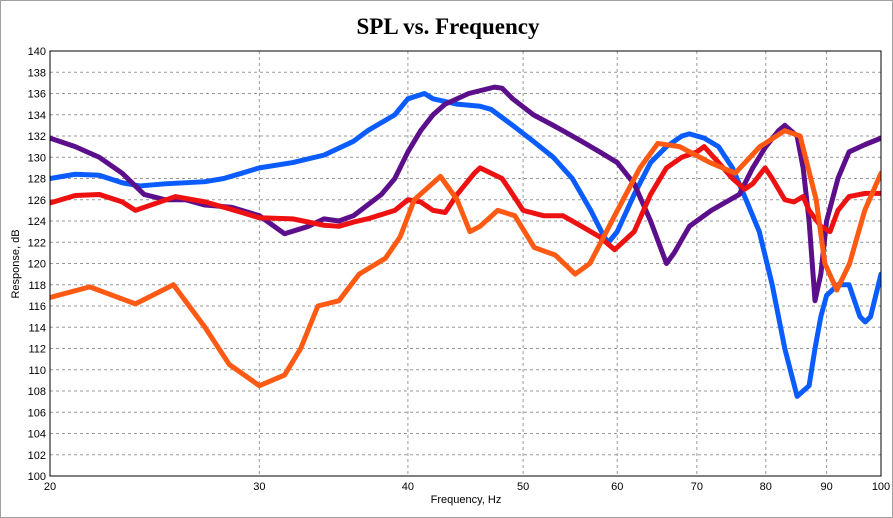  Describe the element at coordinates (697, 487) in the screenshot. I see `x-tick-label: 70` at that location.